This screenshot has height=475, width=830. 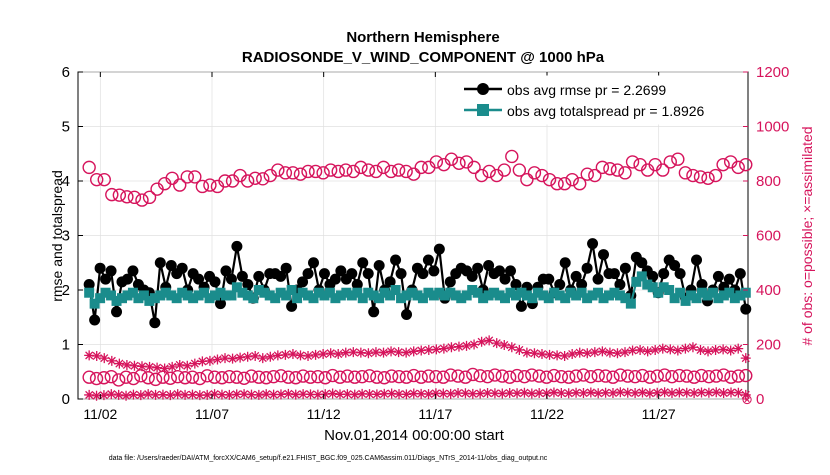 What do you see at coordinates (66, 290) in the screenshot?
I see `y-left-tick-label: 2` at bounding box center [66, 290].